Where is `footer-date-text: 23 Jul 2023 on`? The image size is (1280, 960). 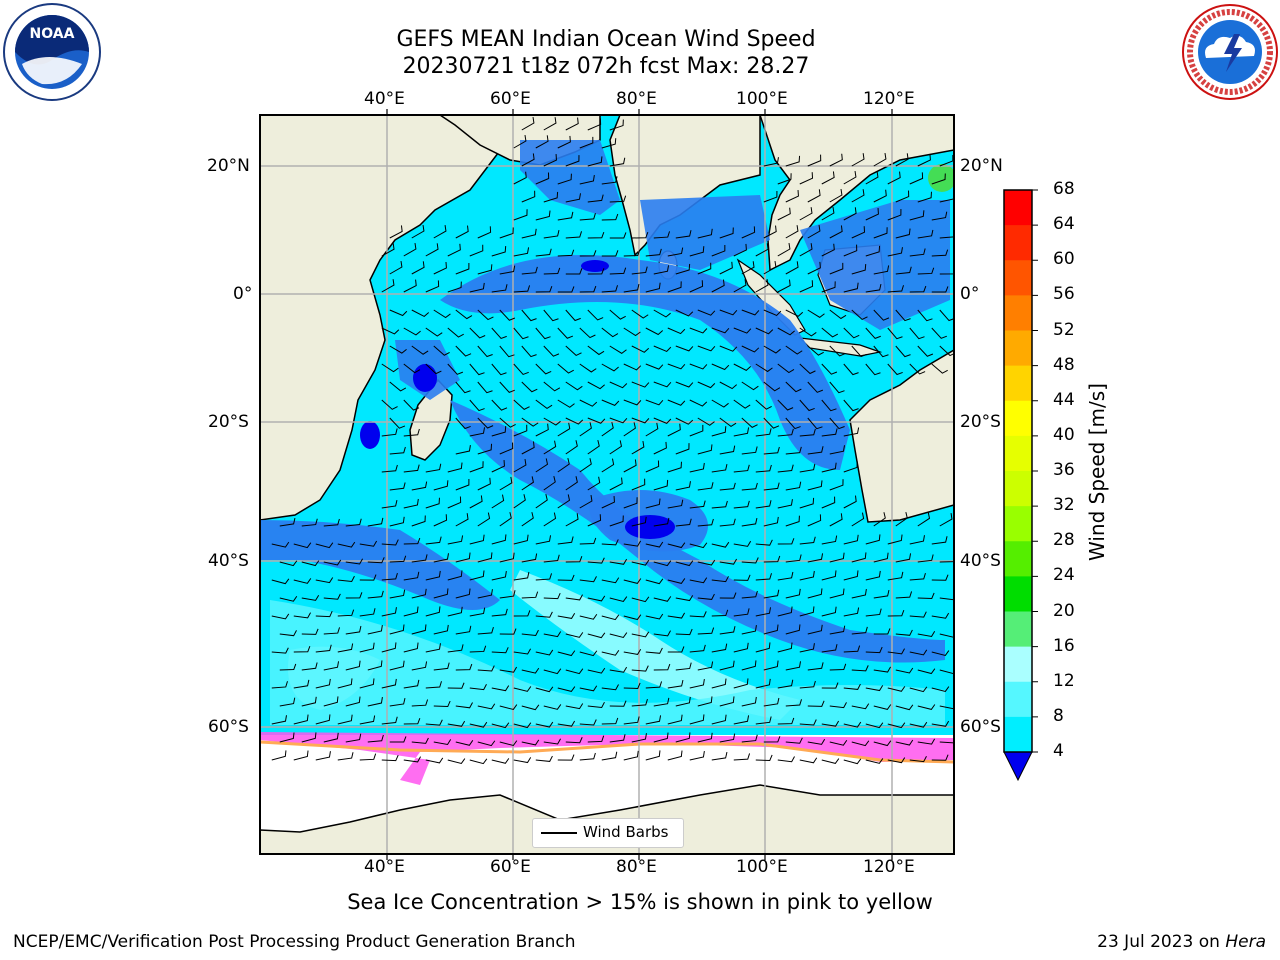
footer-date-text: 23 Jul 2023 on is located at coordinates (1161, 942).